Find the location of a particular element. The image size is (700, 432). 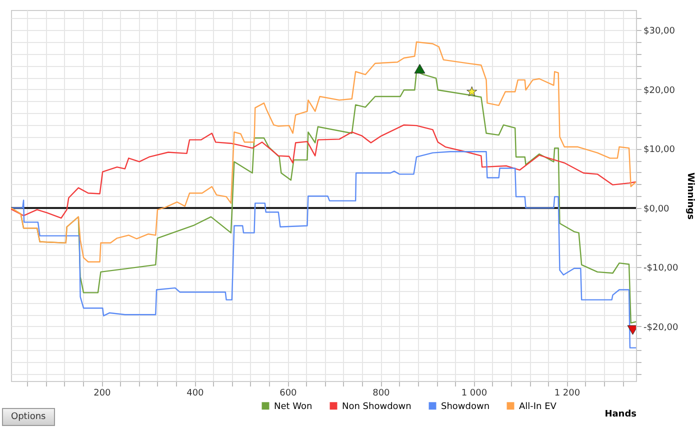

x-axis-title: Hands is located at coordinates (620, 415).